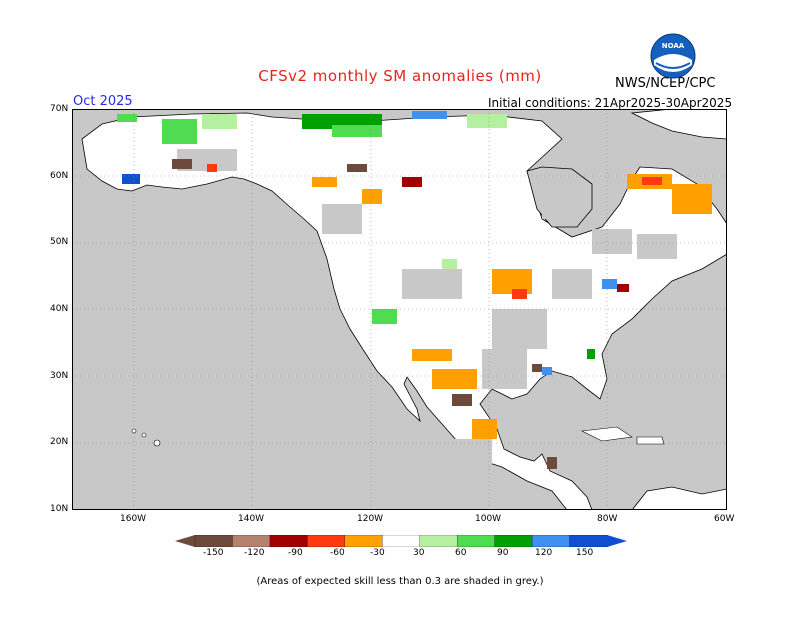 This screenshot has height=618, width=800. I want to click on map-title: CFSv2 monthly SM anomalies (mm), so click(400, 76).